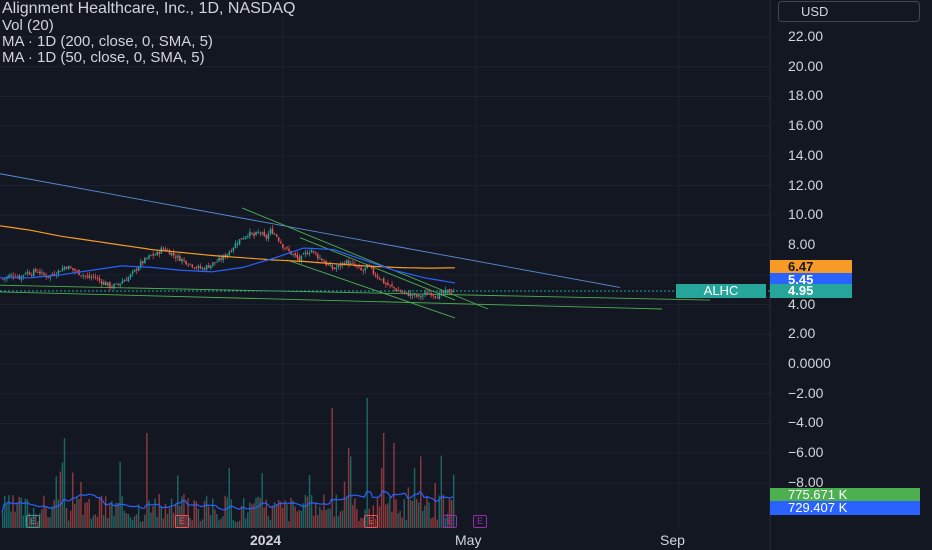 The height and width of the screenshot is (550, 932). I want to click on moving-averages, so click(228, 254).